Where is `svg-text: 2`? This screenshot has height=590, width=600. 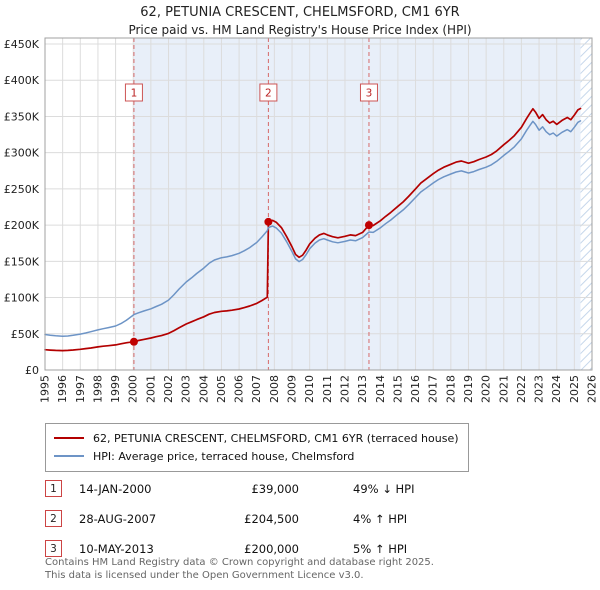 svg-text: 2 is located at coordinates (268, 94).